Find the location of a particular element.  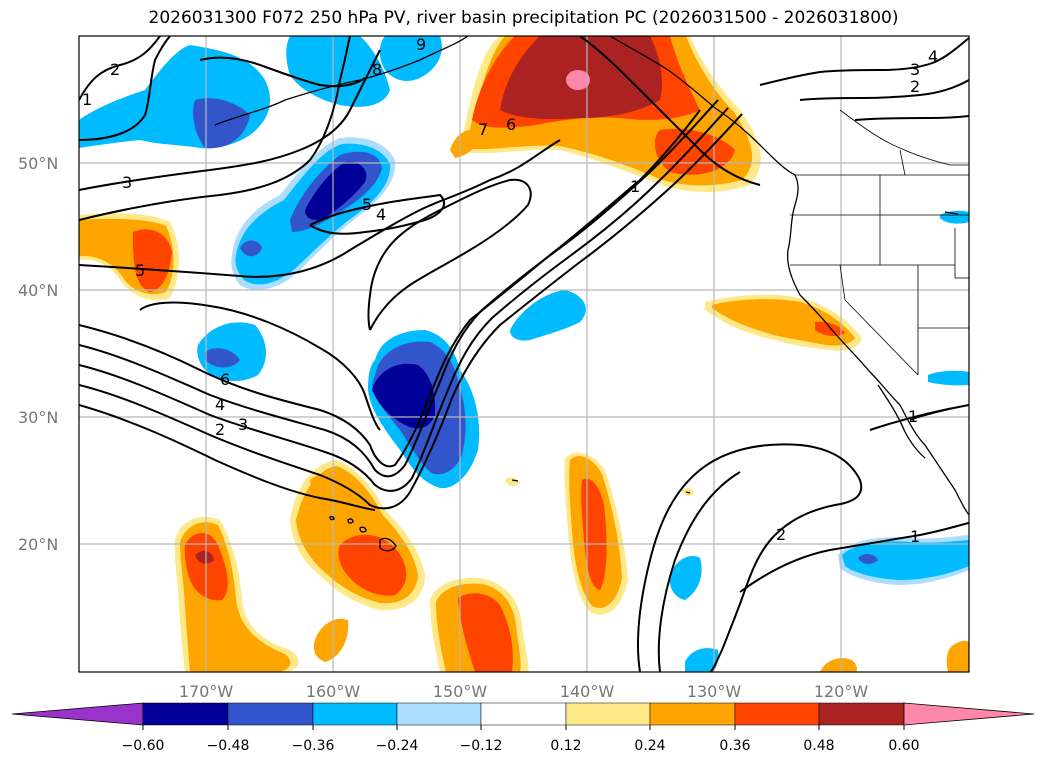

lon-label-120w: 120°W is located at coordinates (841, 691).